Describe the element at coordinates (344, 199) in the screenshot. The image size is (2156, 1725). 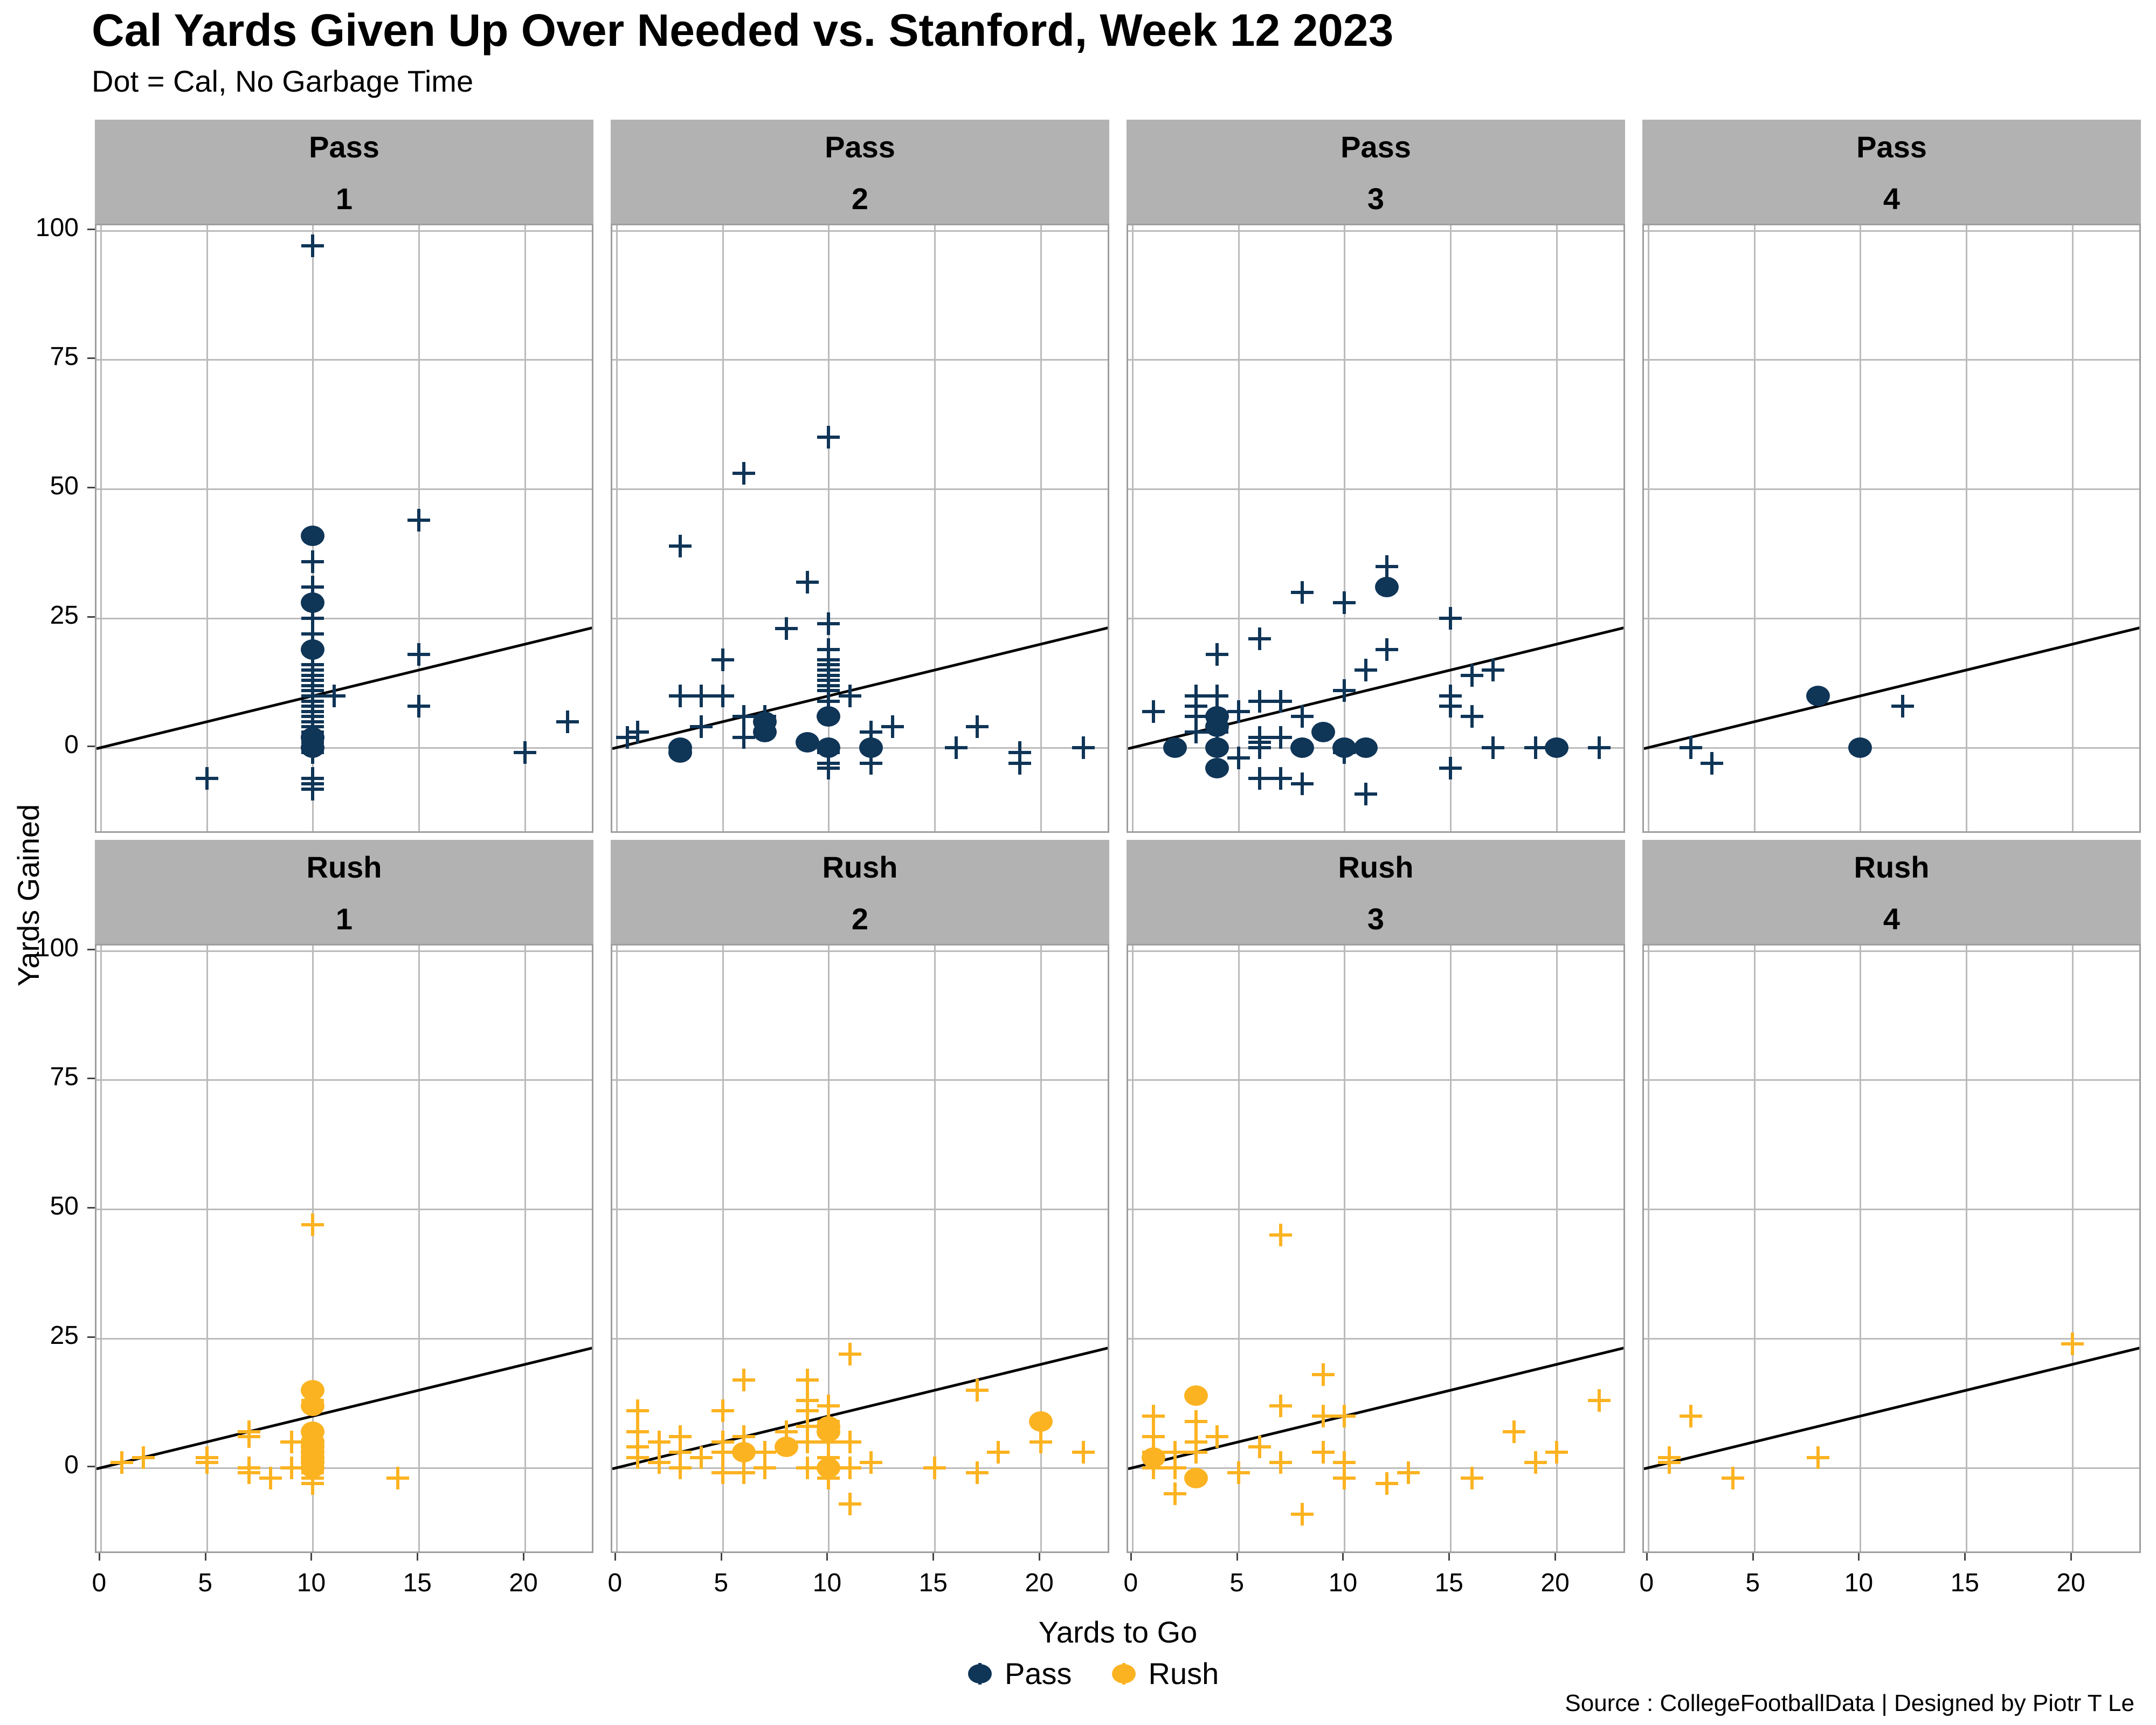
I see `facet-strip-down-label: 1` at that location.